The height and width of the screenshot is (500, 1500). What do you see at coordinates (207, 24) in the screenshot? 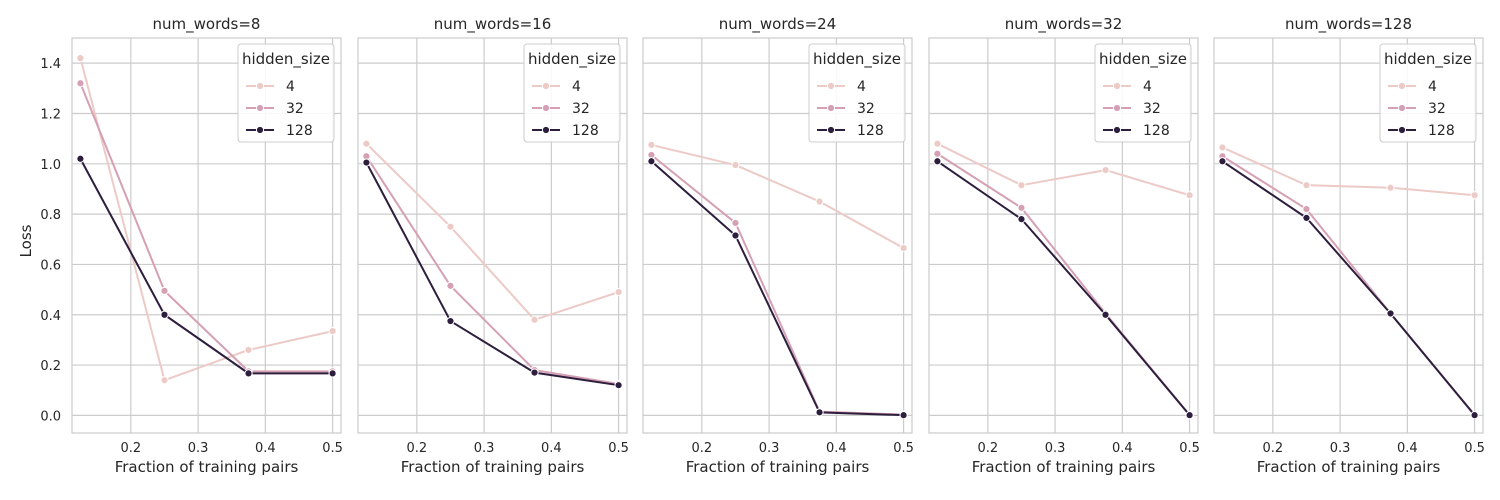
I see `panel-title: num_words=8` at bounding box center [207, 24].